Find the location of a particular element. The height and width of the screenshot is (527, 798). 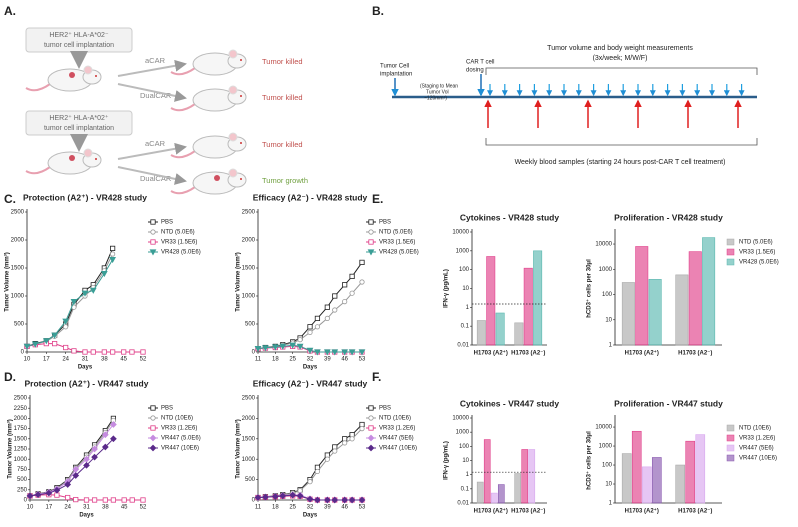

y-tick-label: 1 is located at coordinates (611, 346).